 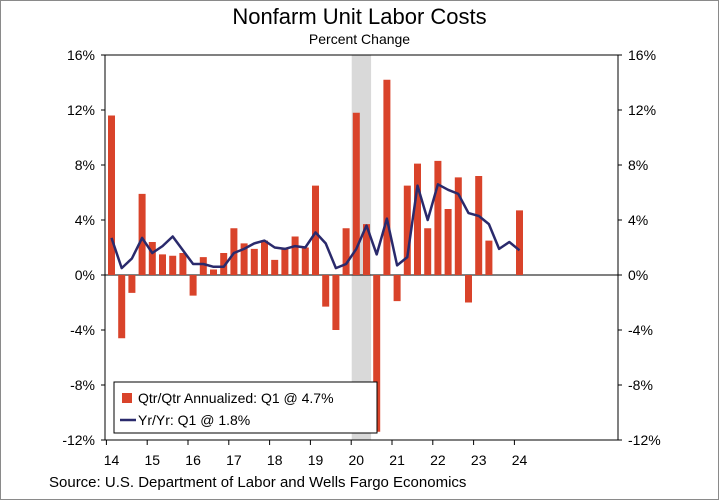 What do you see at coordinates (82, 385) in the screenshot?
I see `y-tick-label-left: -8%` at bounding box center [82, 385].